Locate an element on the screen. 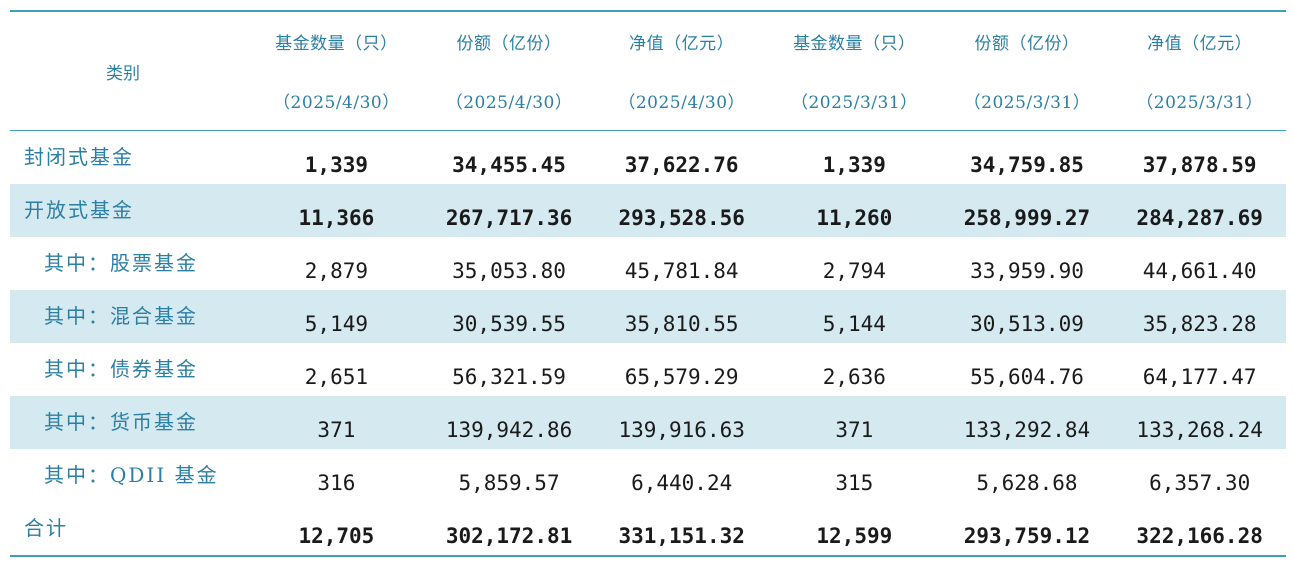 Image resolution: width=1294 pixels, height=578 pixels. cell-nav-mar: 64,177.47 is located at coordinates (1199, 376).